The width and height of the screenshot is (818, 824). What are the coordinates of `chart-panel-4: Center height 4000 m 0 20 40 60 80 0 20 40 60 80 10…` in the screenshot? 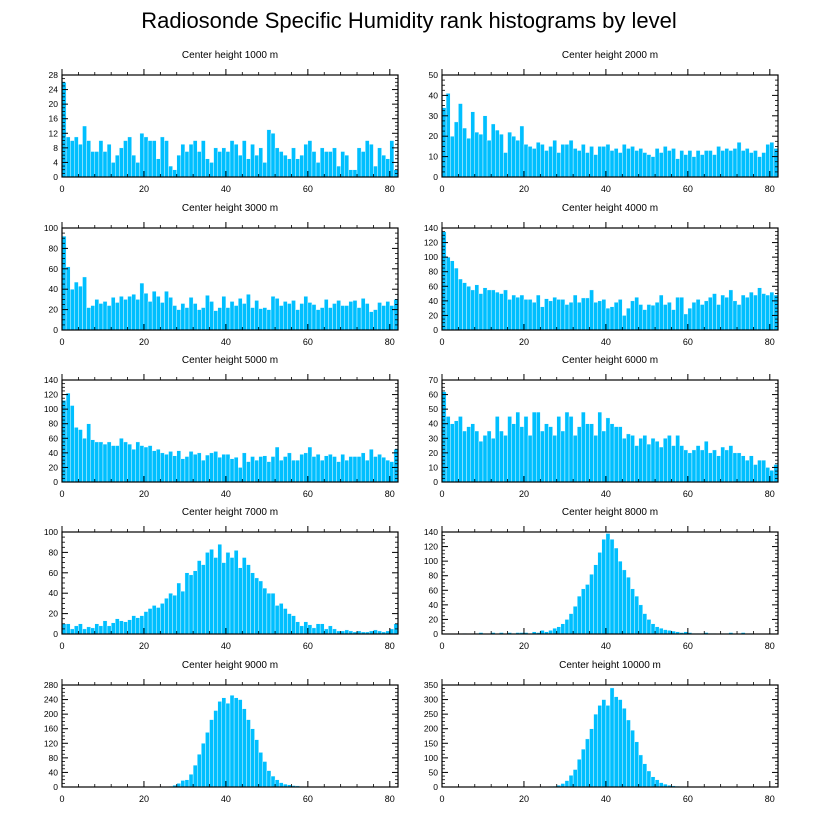 It's located at (601, 275).